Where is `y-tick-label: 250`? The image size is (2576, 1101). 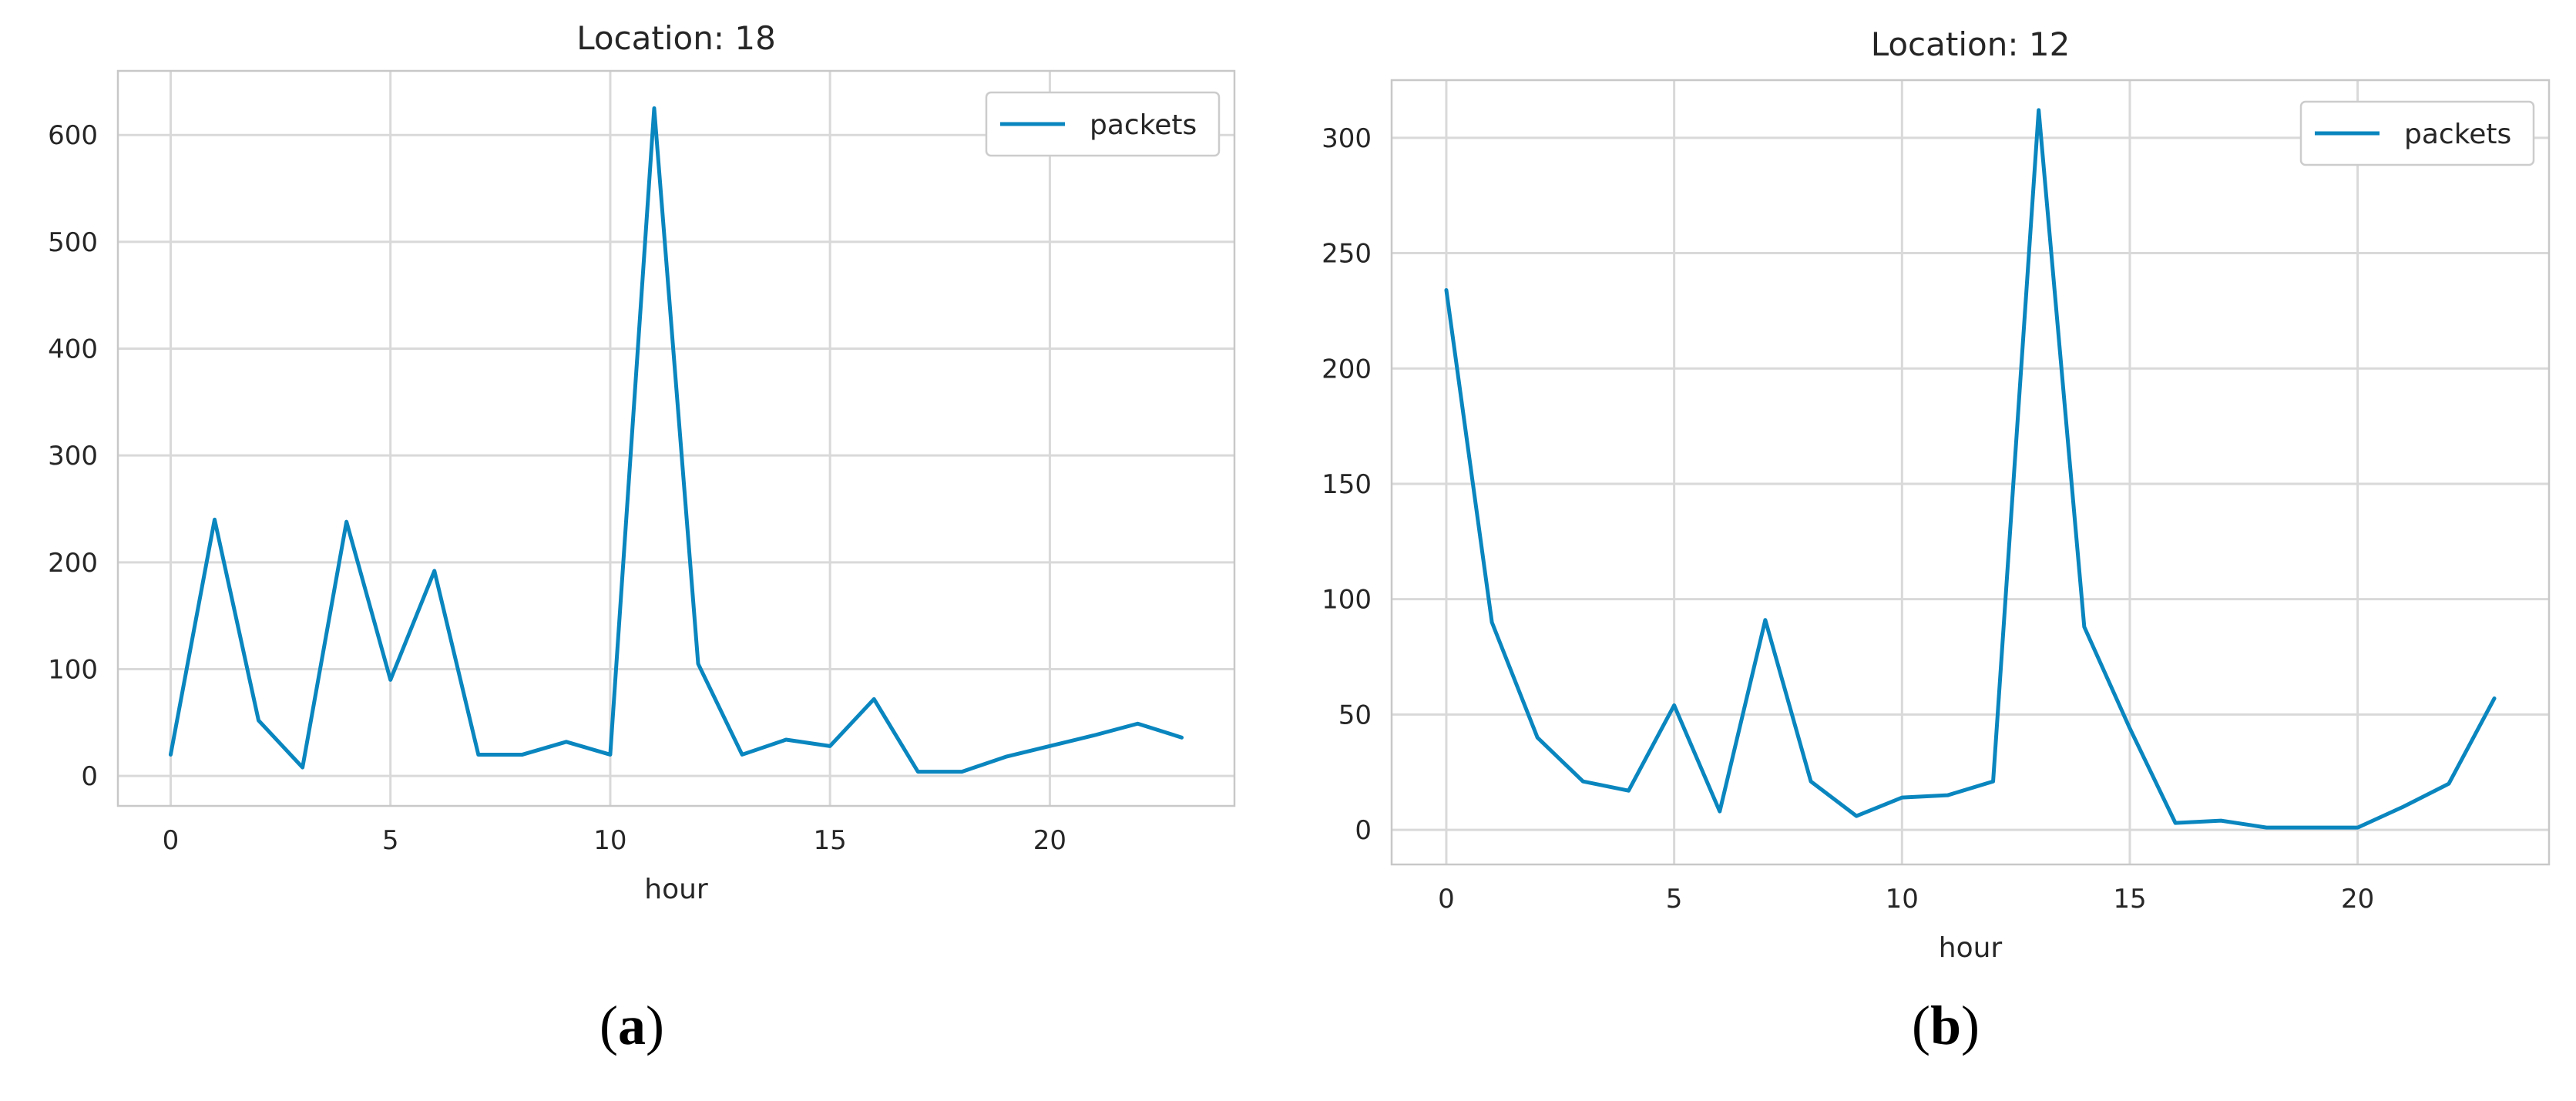
y-tick-label: 250 is located at coordinates (1347, 254).